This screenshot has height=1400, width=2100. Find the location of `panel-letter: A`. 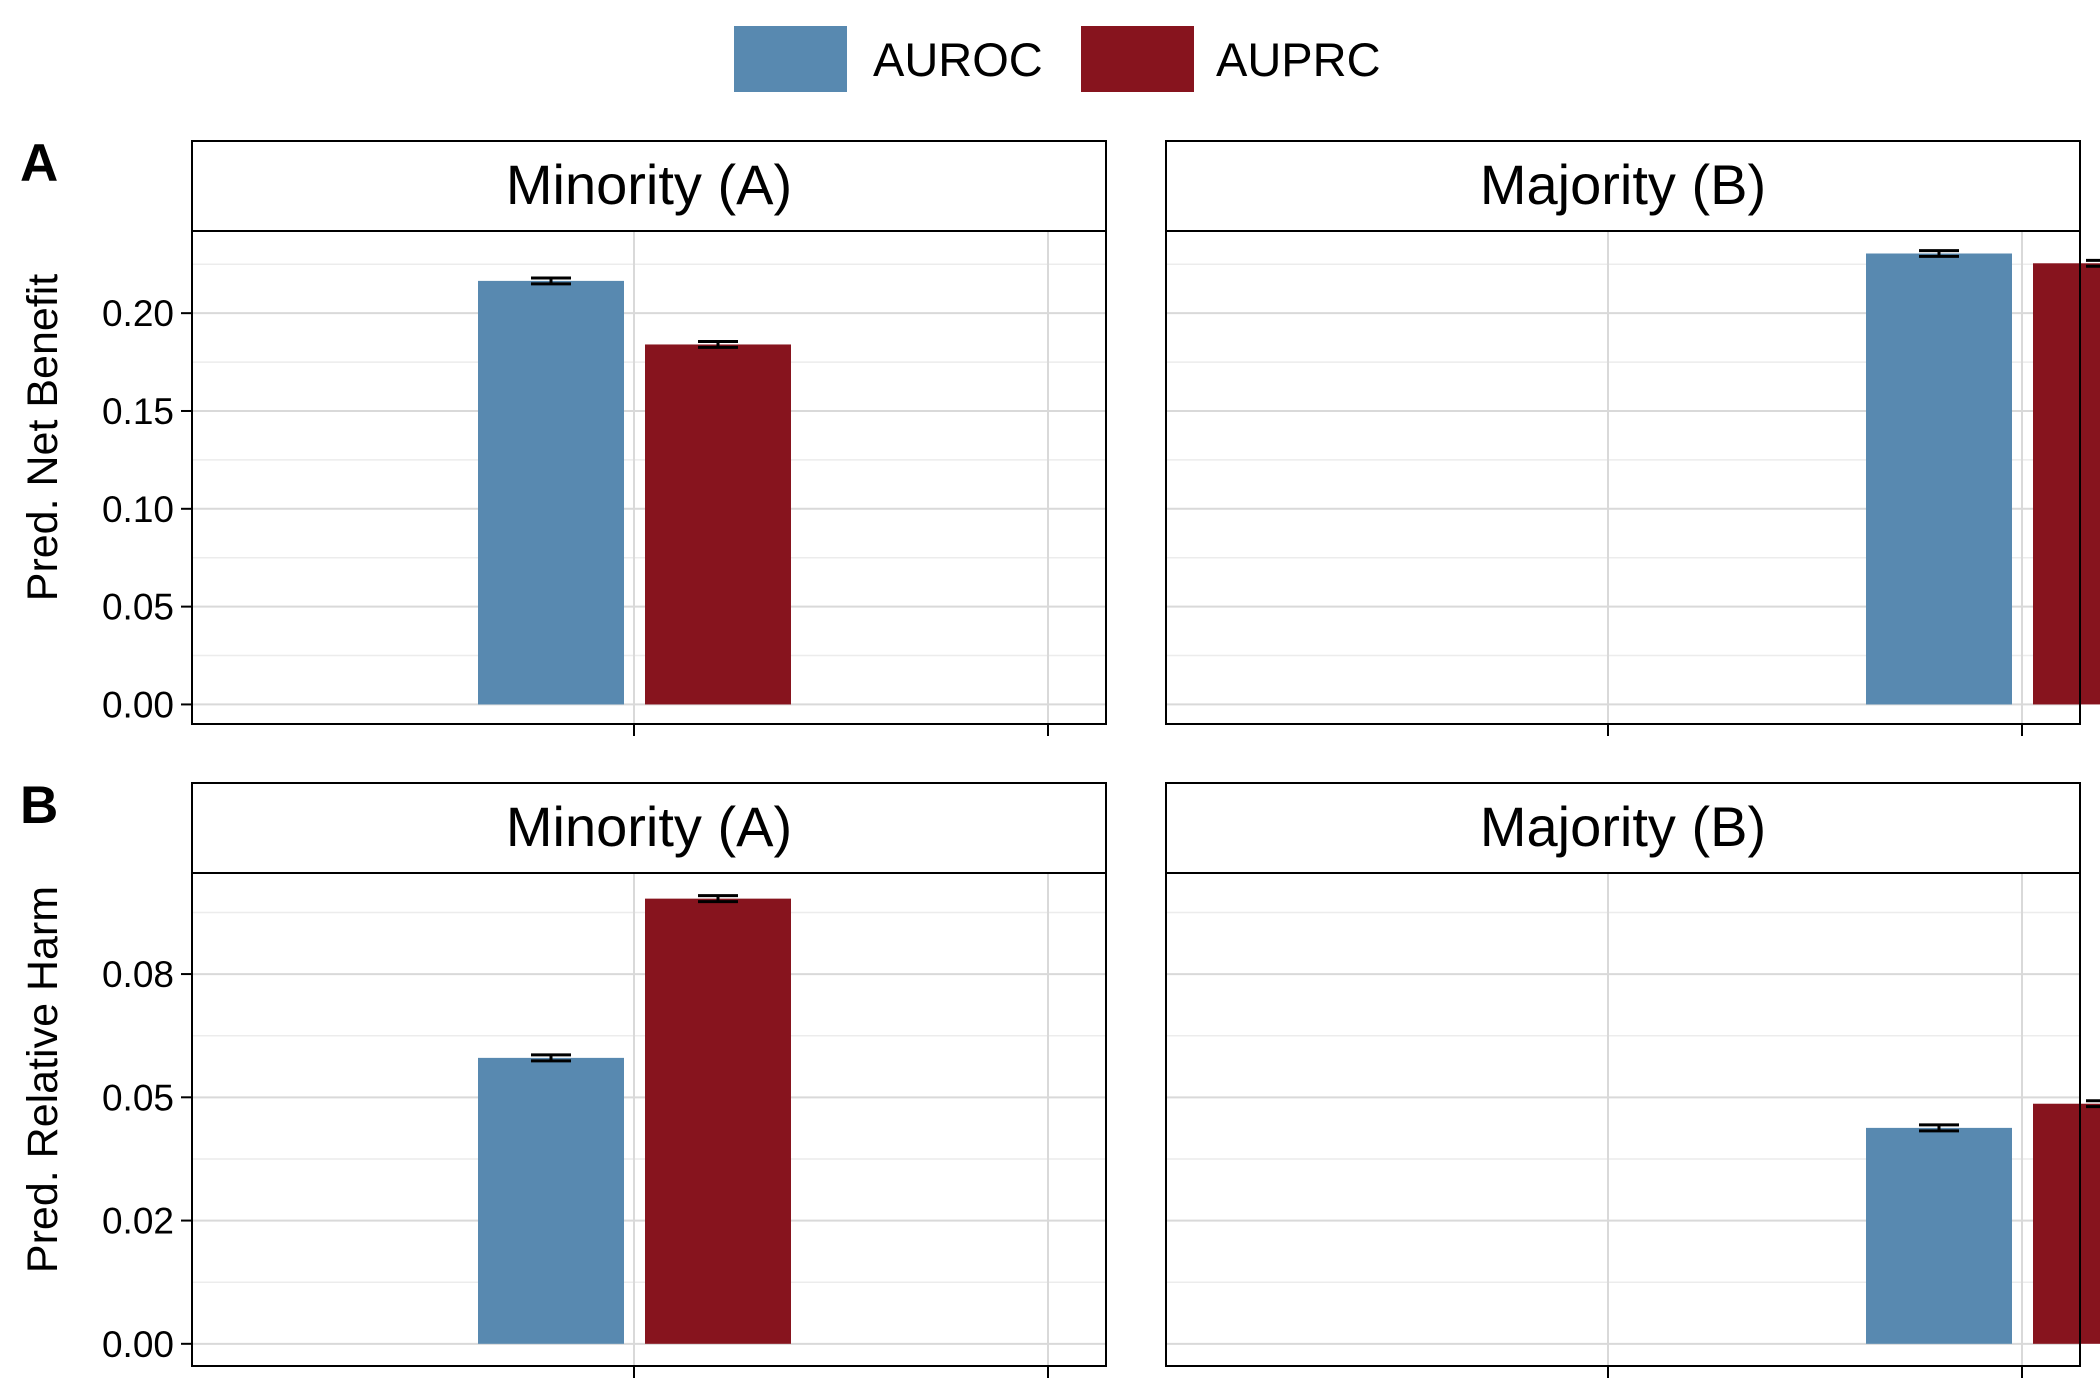

panel-letter: A is located at coordinates (39, 163).